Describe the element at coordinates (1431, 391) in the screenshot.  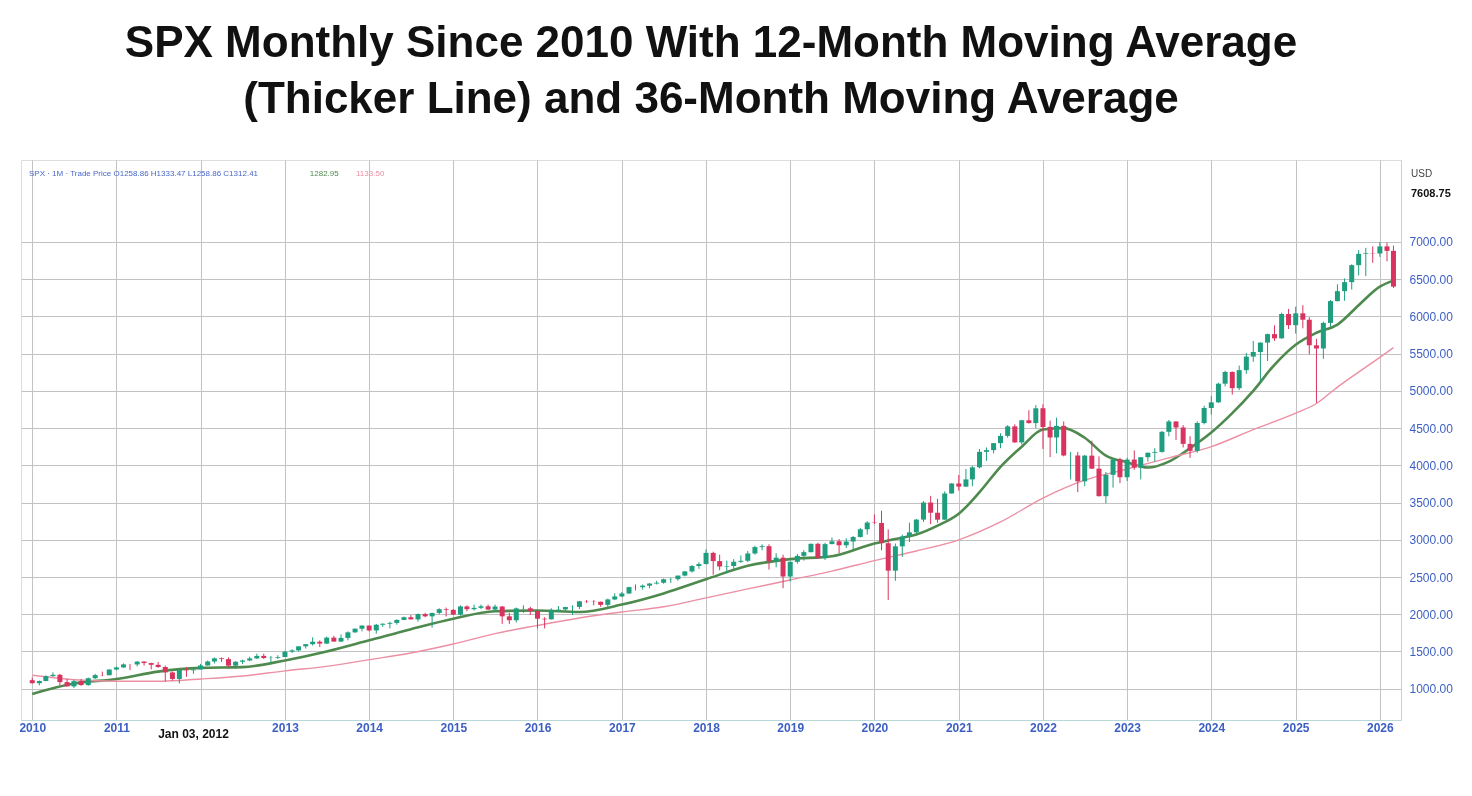
I see `y-tick-label: 5000.00` at that location.